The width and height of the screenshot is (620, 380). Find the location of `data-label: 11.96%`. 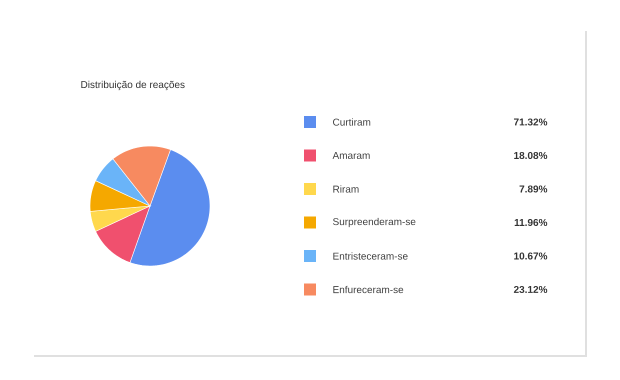

data-label: 11.96% is located at coordinates (531, 222).